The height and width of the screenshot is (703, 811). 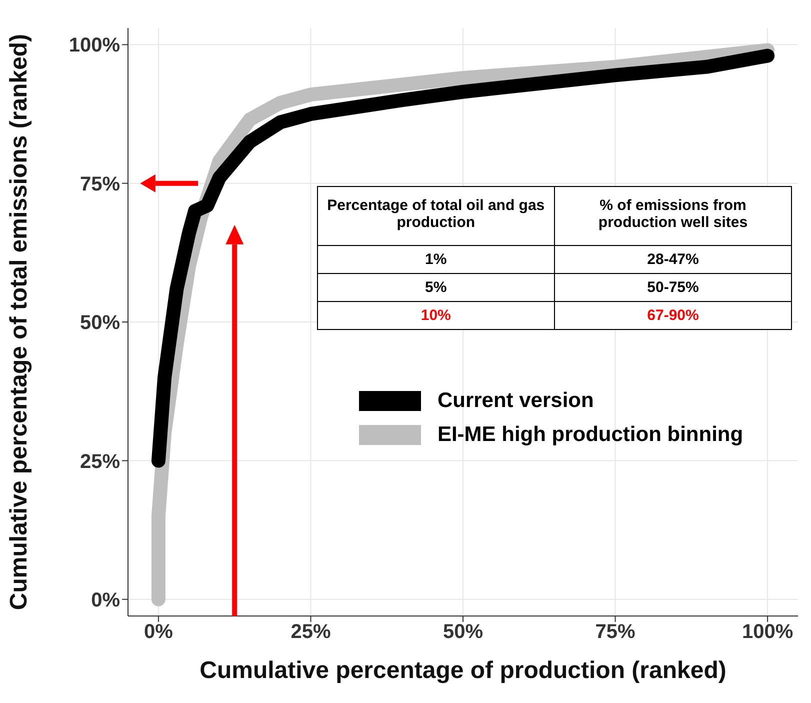 I want to click on annotation: 28-47%, so click(x=673, y=260).